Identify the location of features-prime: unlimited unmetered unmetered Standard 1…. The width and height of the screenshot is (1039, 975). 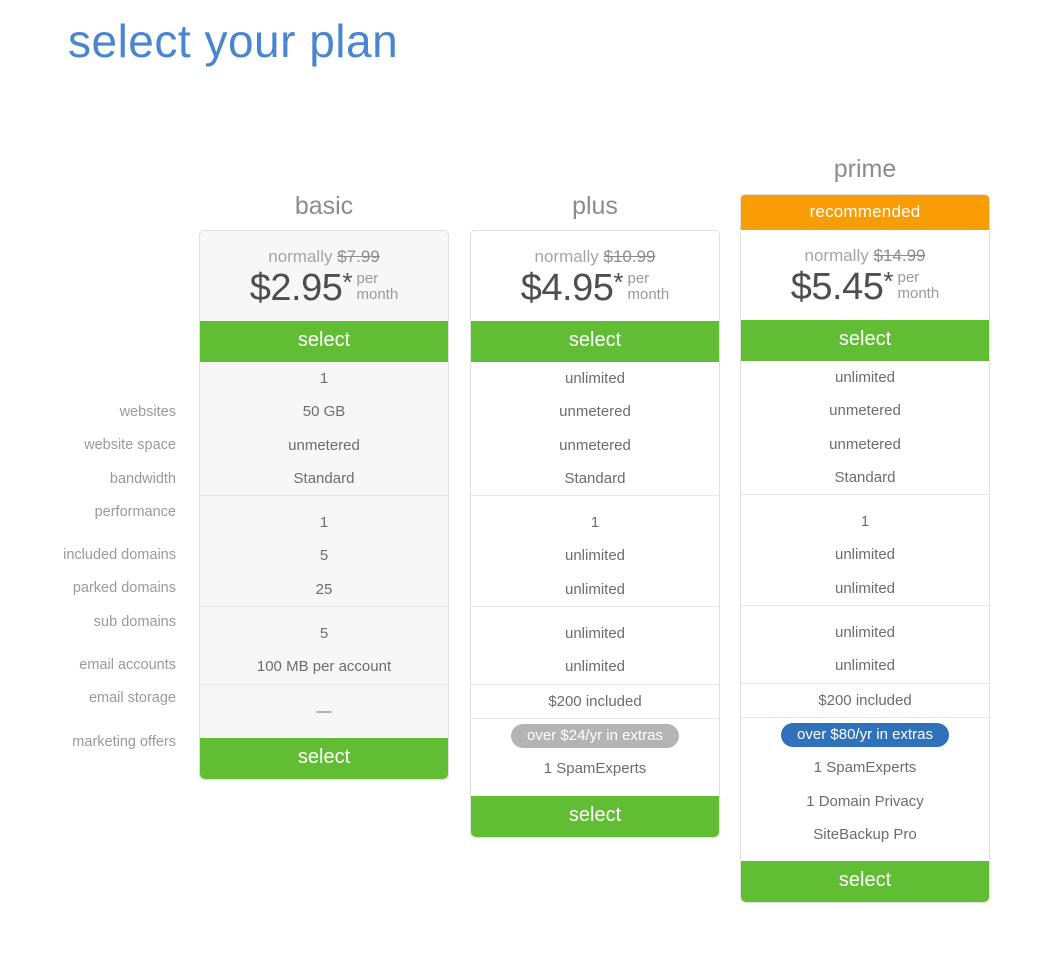
(865, 611).